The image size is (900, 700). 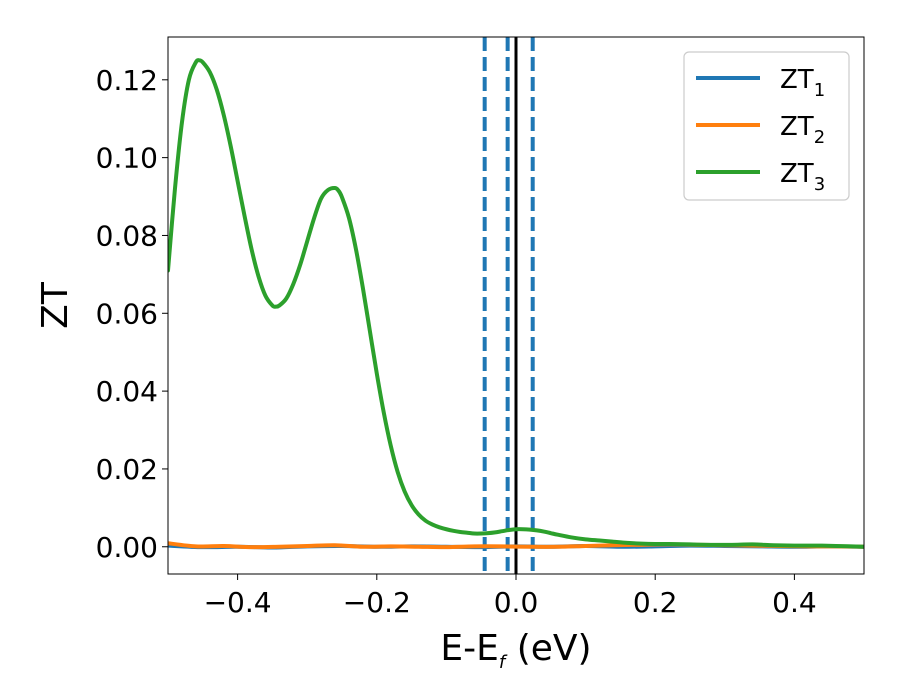 I want to click on x-tick-label: −0.4, so click(x=238, y=602).